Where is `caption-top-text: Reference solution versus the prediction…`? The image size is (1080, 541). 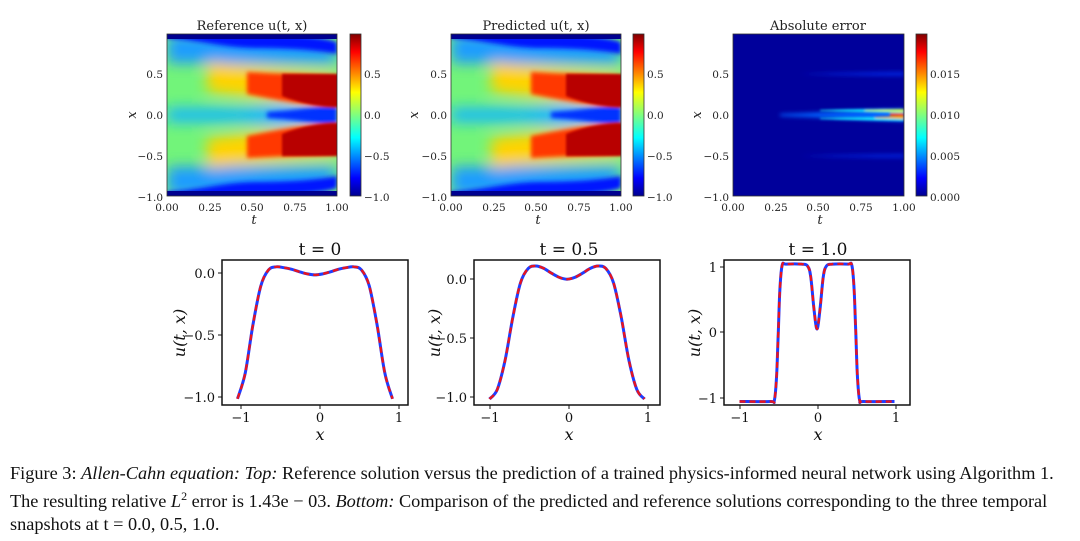
caption-top-text: Reference solution versus the prediction… is located at coordinates (532, 487).